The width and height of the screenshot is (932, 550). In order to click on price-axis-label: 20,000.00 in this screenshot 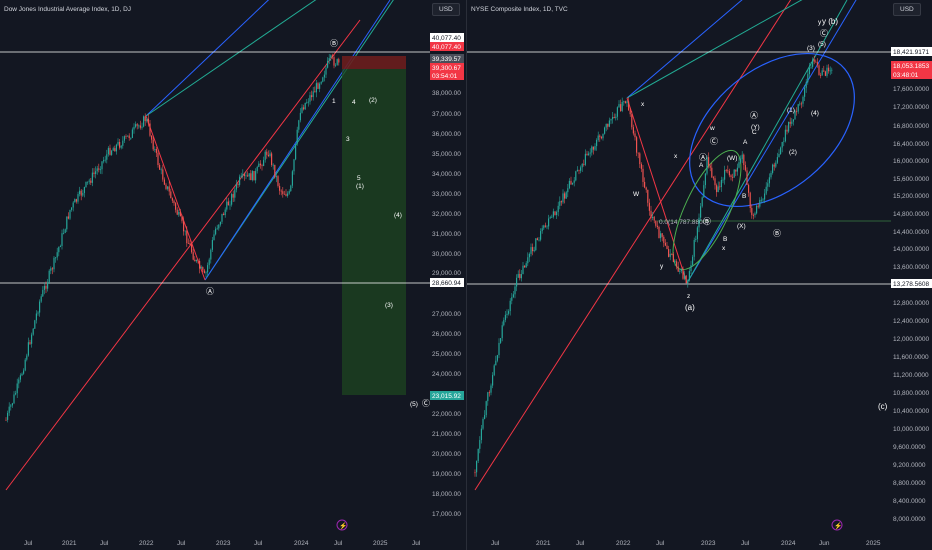, I will do `click(446, 454)`.